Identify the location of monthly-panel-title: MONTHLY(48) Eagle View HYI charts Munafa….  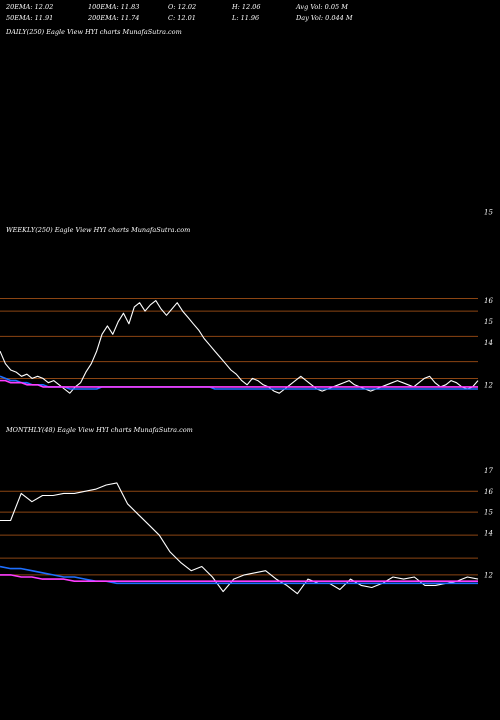
(99, 430).